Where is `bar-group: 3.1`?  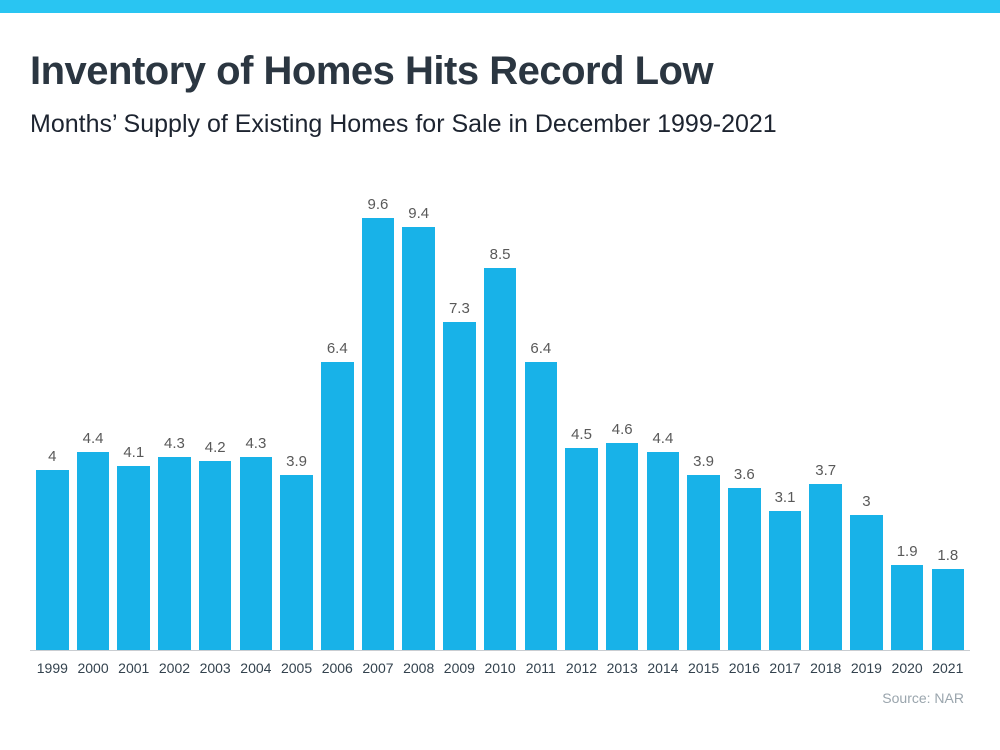
bar-group: 3.1 is located at coordinates (785, 415).